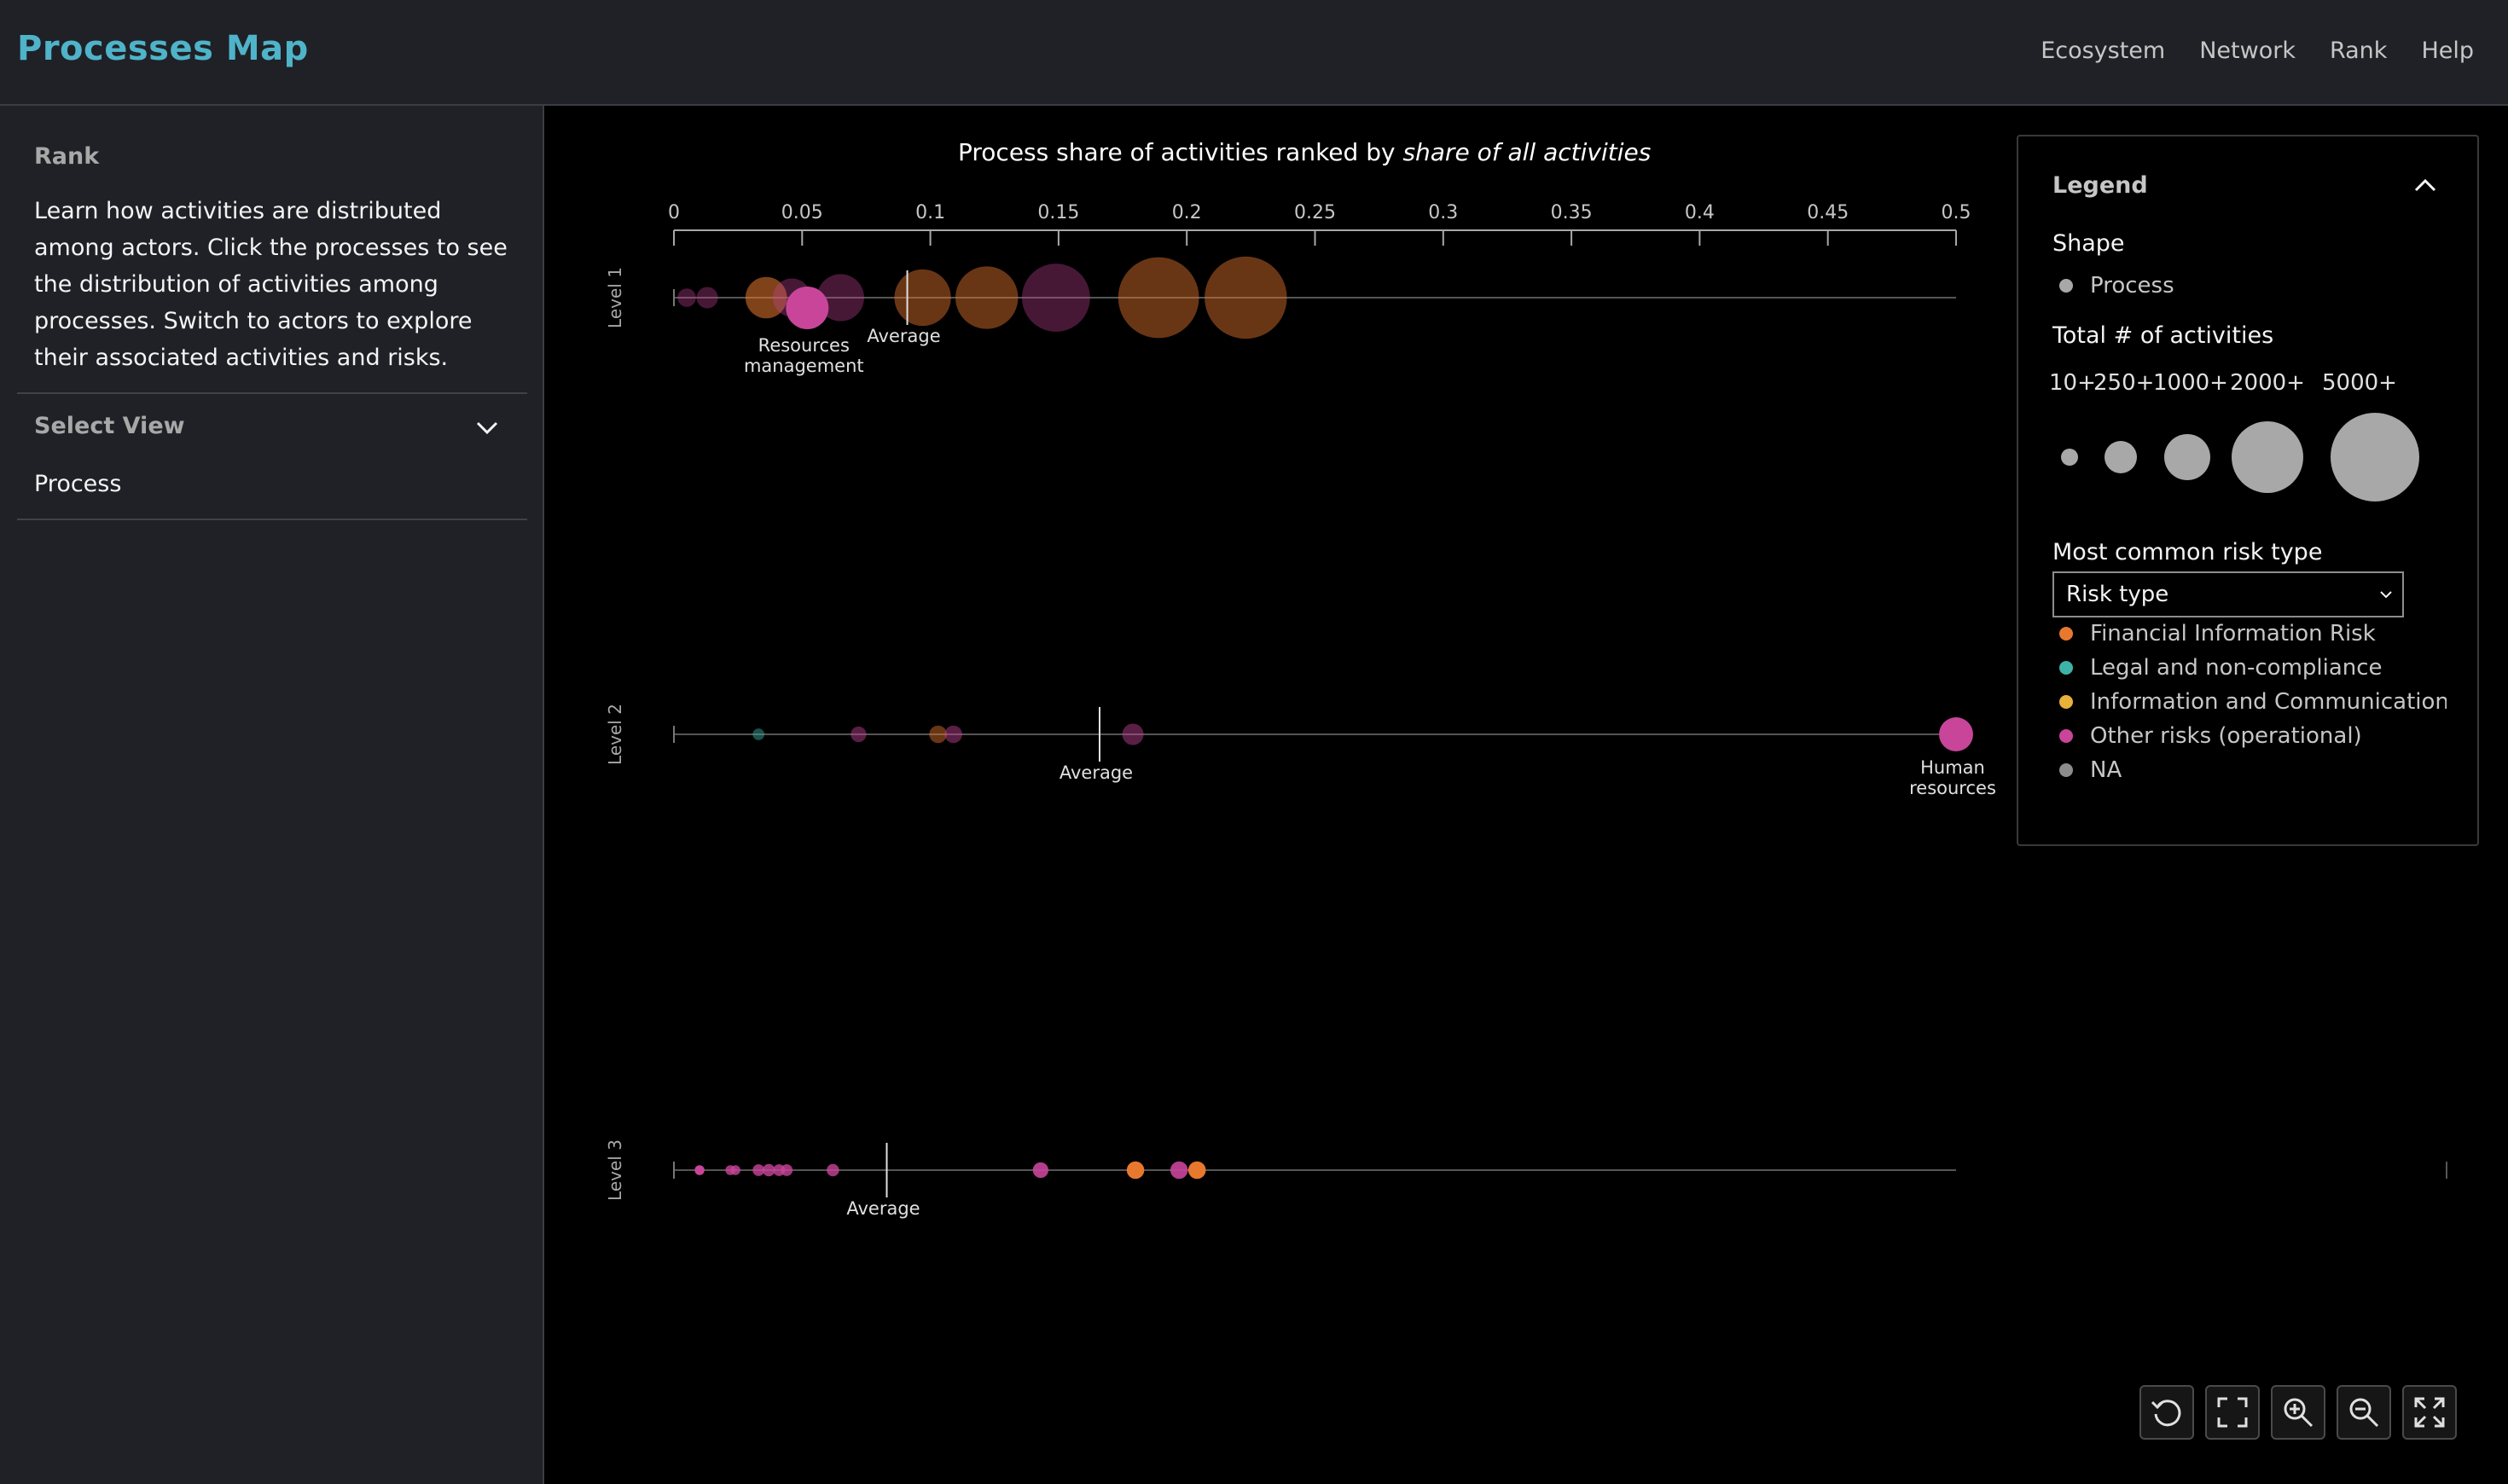 This screenshot has width=2508, height=1484. Describe the element at coordinates (2072, 383) in the screenshot. I see `size-label: 10+` at that location.